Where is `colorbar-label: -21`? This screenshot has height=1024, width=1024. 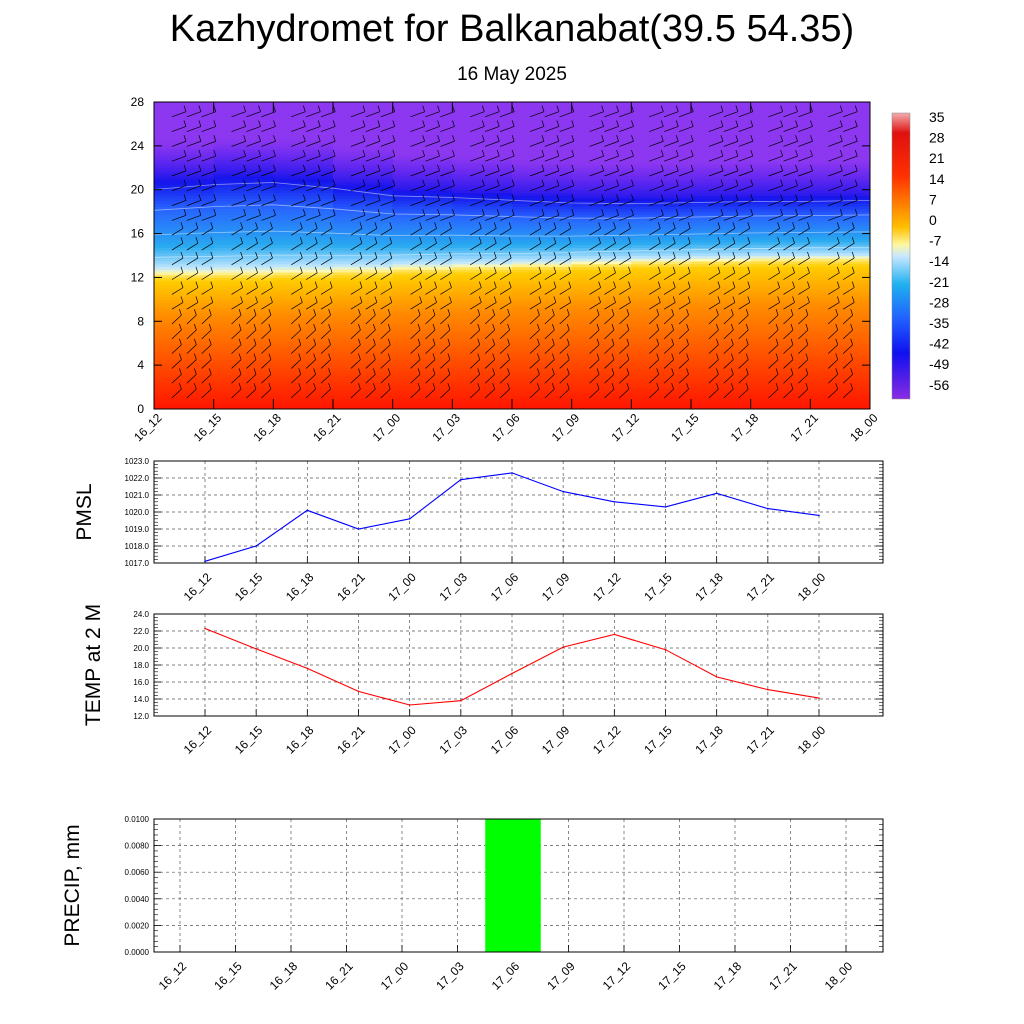
colorbar-label: -21 is located at coordinates (939, 282).